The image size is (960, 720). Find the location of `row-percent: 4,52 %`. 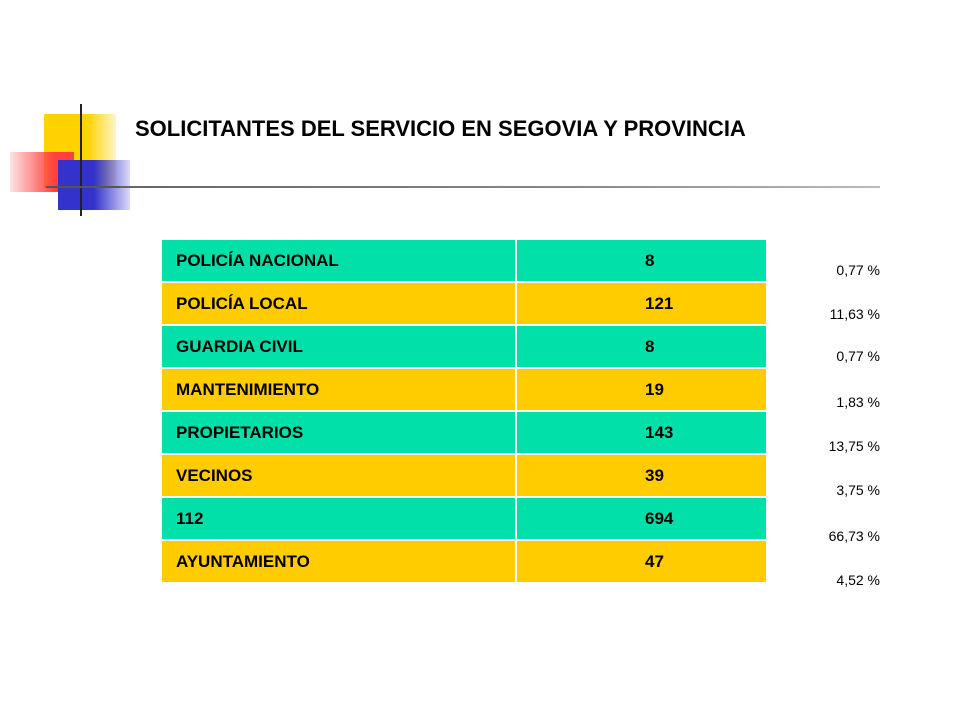

row-percent: 4,52 % is located at coordinates (858, 580).